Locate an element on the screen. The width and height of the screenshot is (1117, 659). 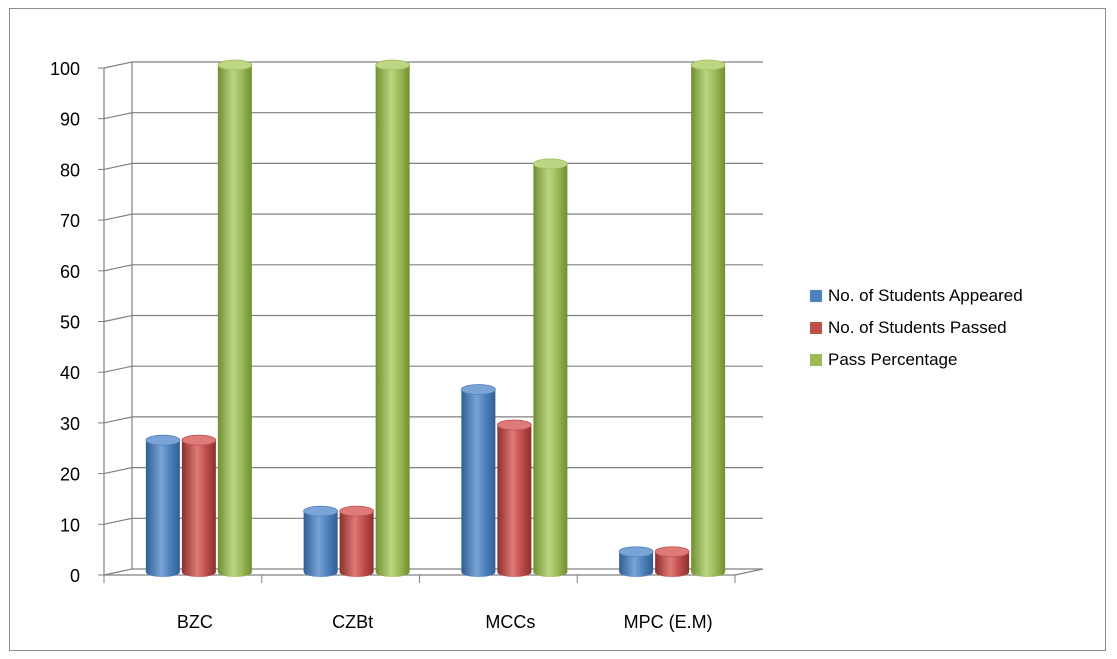
legend-item-appeared: No. of Students Appeared is located at coordinates (916, 296).